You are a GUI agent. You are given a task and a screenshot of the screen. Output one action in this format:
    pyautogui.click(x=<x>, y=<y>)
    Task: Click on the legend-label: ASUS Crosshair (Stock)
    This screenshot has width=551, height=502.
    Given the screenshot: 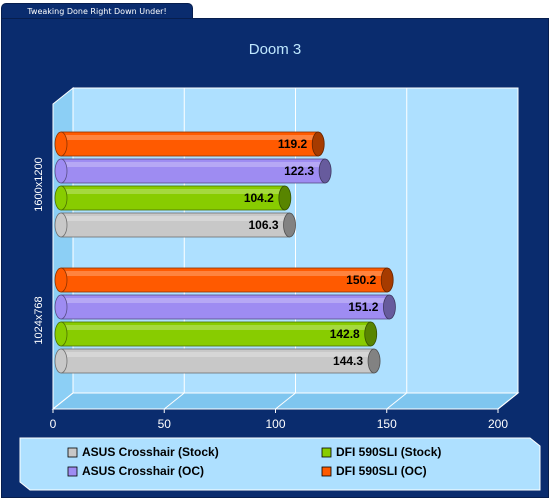 What is the action you would take?
    pyautogui.click(x=150, y=452)
    